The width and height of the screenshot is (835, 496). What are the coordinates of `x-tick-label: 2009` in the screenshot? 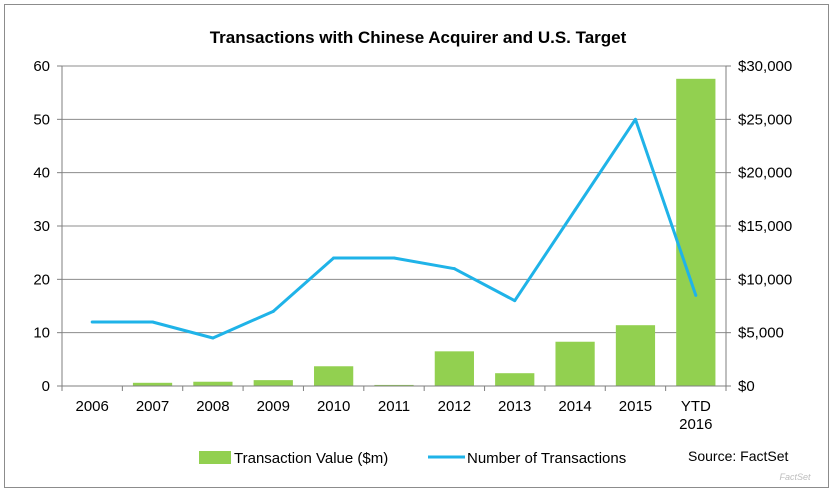 It's located at (273, 406).